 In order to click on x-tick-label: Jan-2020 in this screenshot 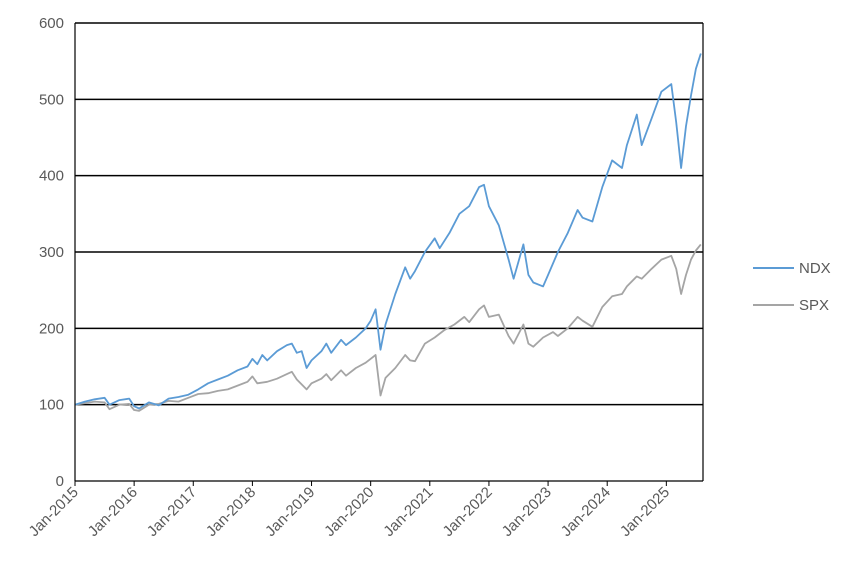, I will do `click(349, 512)`.